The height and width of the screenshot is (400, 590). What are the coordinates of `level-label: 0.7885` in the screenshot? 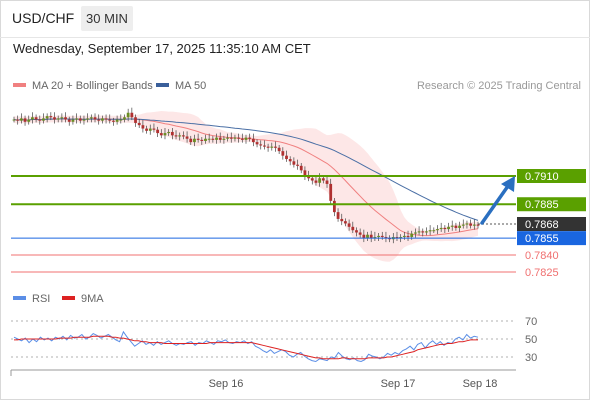 It's located at (542, 205).